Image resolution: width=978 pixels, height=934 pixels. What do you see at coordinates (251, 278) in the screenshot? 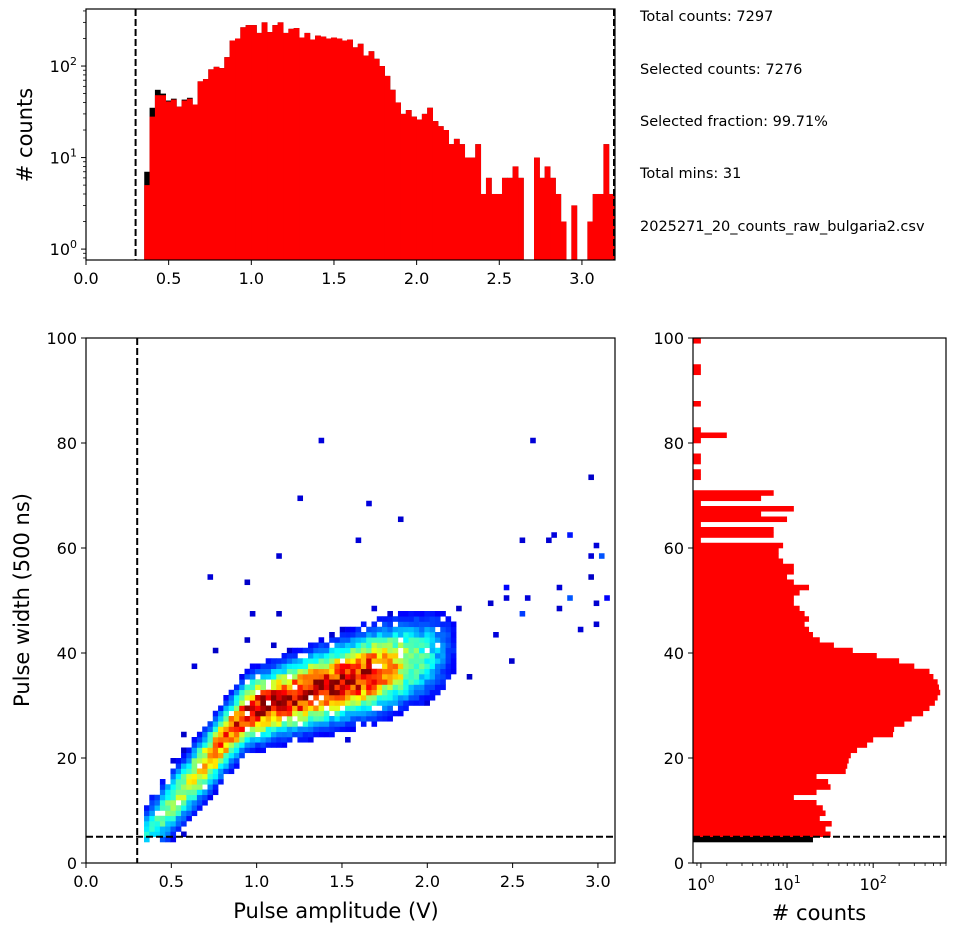
I see `top-x-tick-label: 1.0` at bounding box center [251, 278].